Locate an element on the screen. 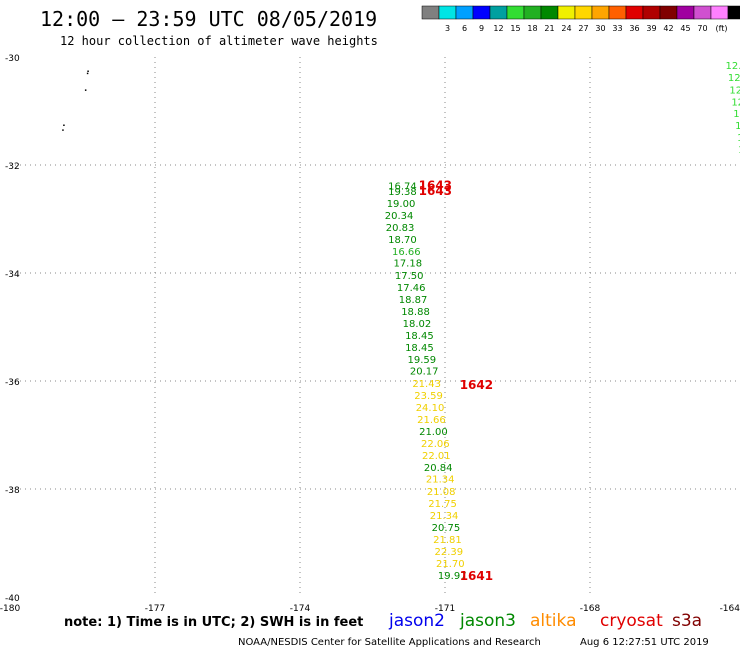 The height and width of the screenshot is (650, 740). scale-label: 33 is located at coordinates (617, 28).